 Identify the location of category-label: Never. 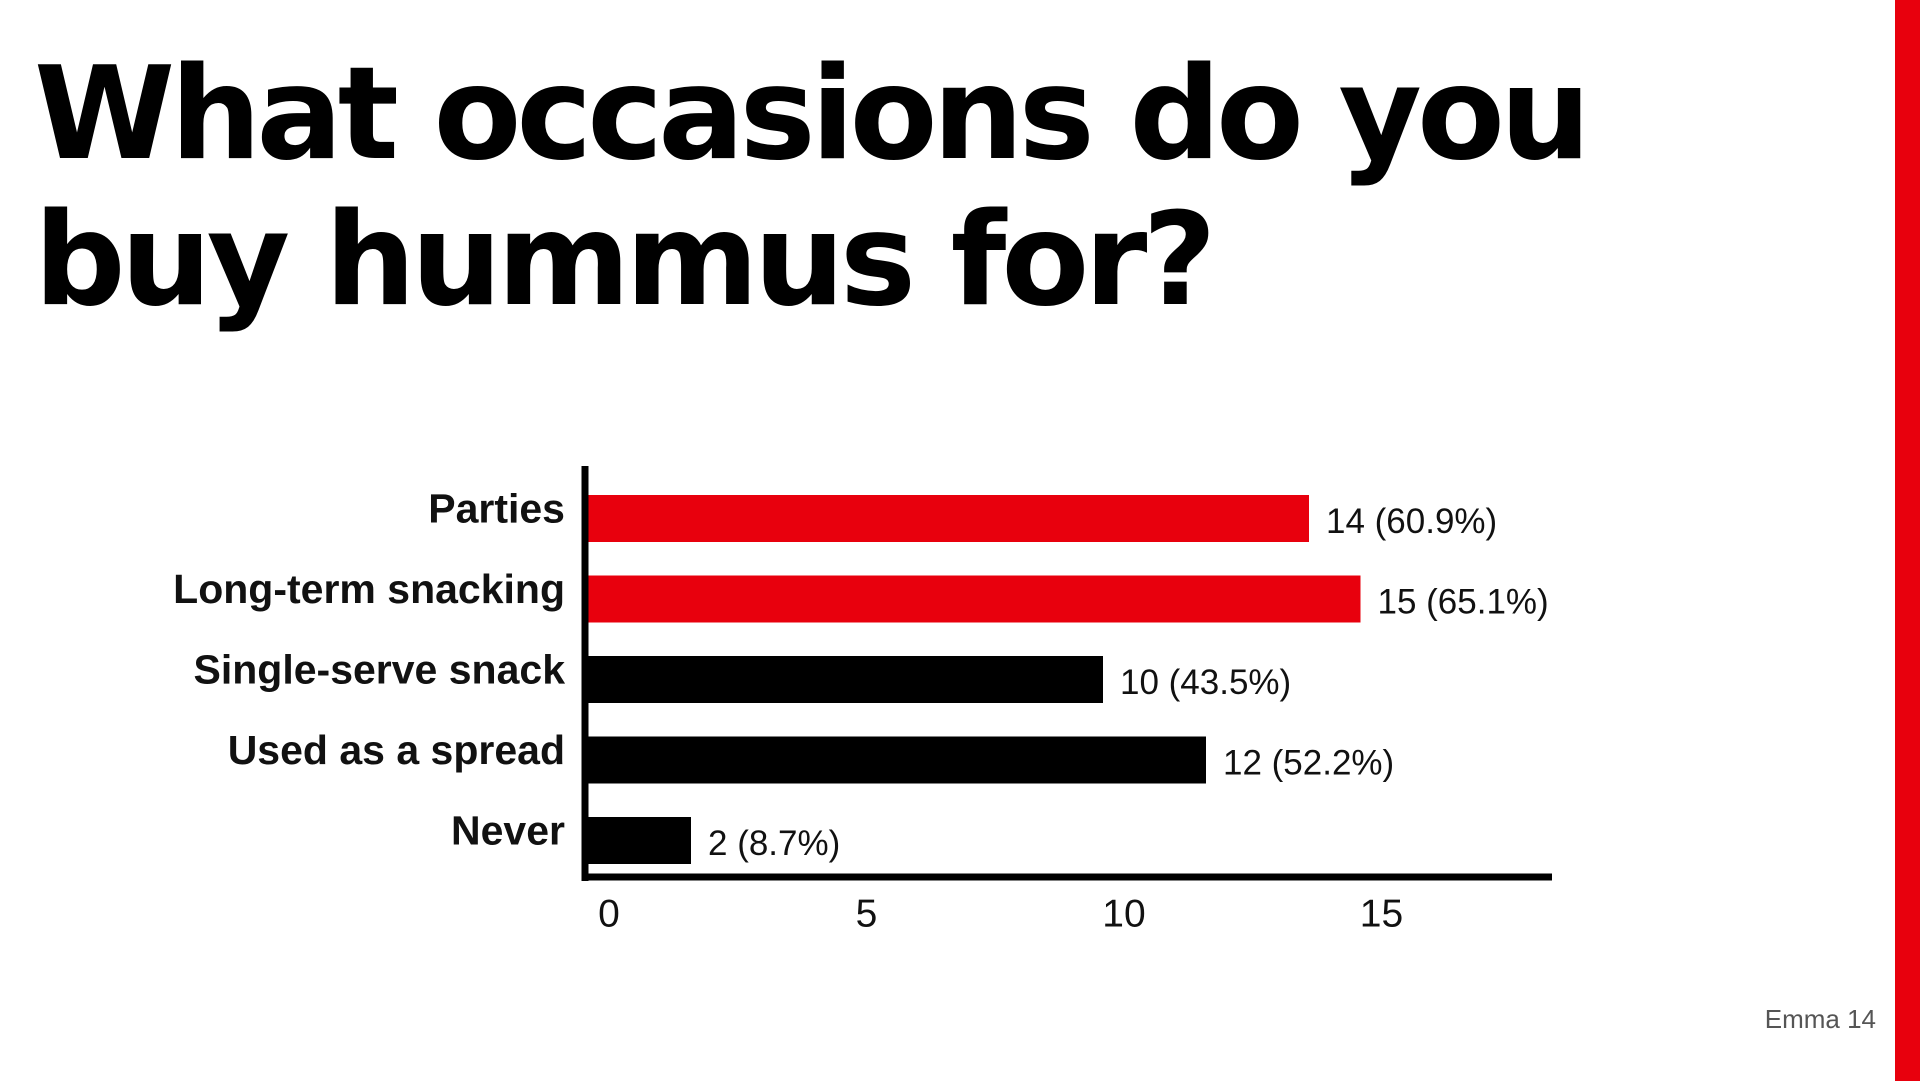
(508, 831).